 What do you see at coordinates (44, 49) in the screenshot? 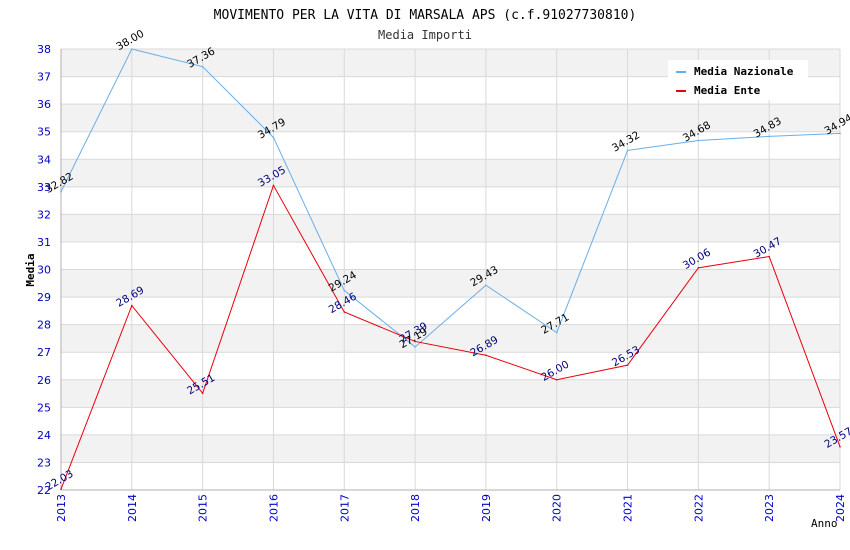
I see `y-tick-label: 38` at bounding box center [44, 49].